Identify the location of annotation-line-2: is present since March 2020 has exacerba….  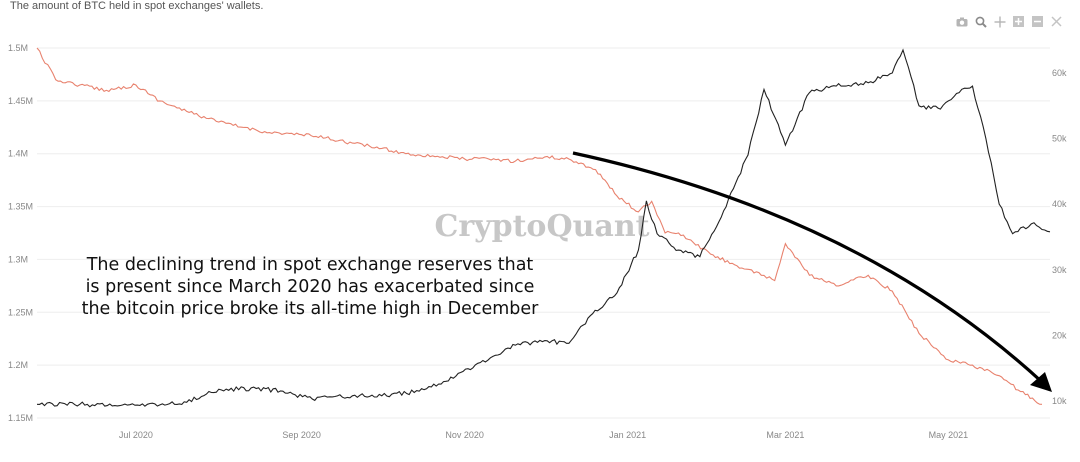
(310, 287).